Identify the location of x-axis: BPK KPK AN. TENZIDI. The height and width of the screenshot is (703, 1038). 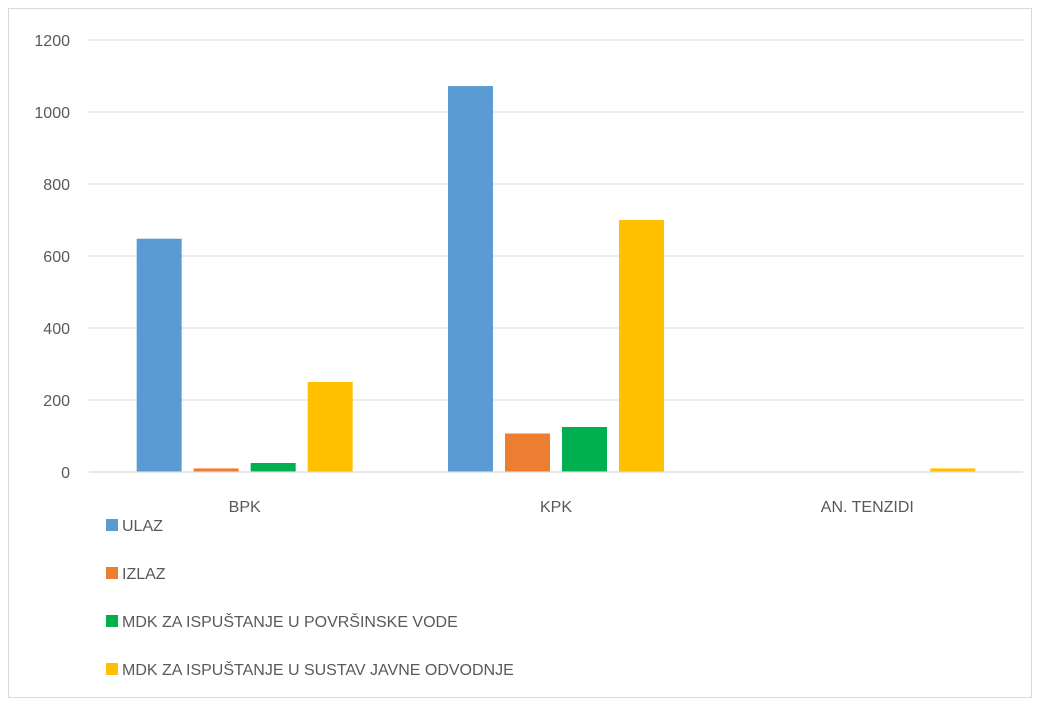
(556, 493).